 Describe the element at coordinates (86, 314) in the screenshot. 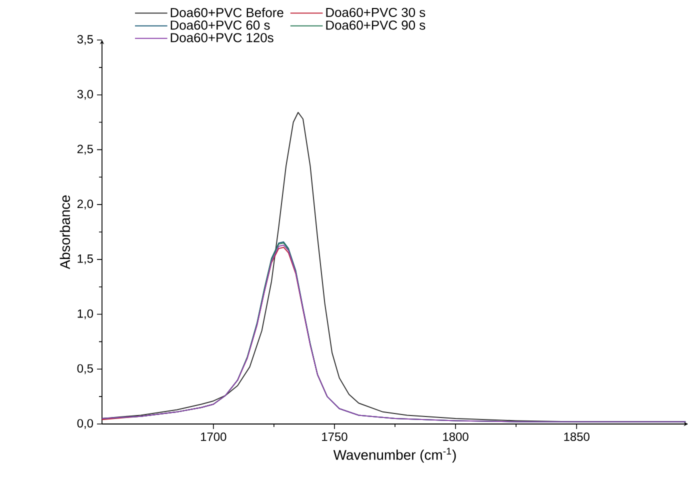

I see `y-tick-label: 1,0` at that location.